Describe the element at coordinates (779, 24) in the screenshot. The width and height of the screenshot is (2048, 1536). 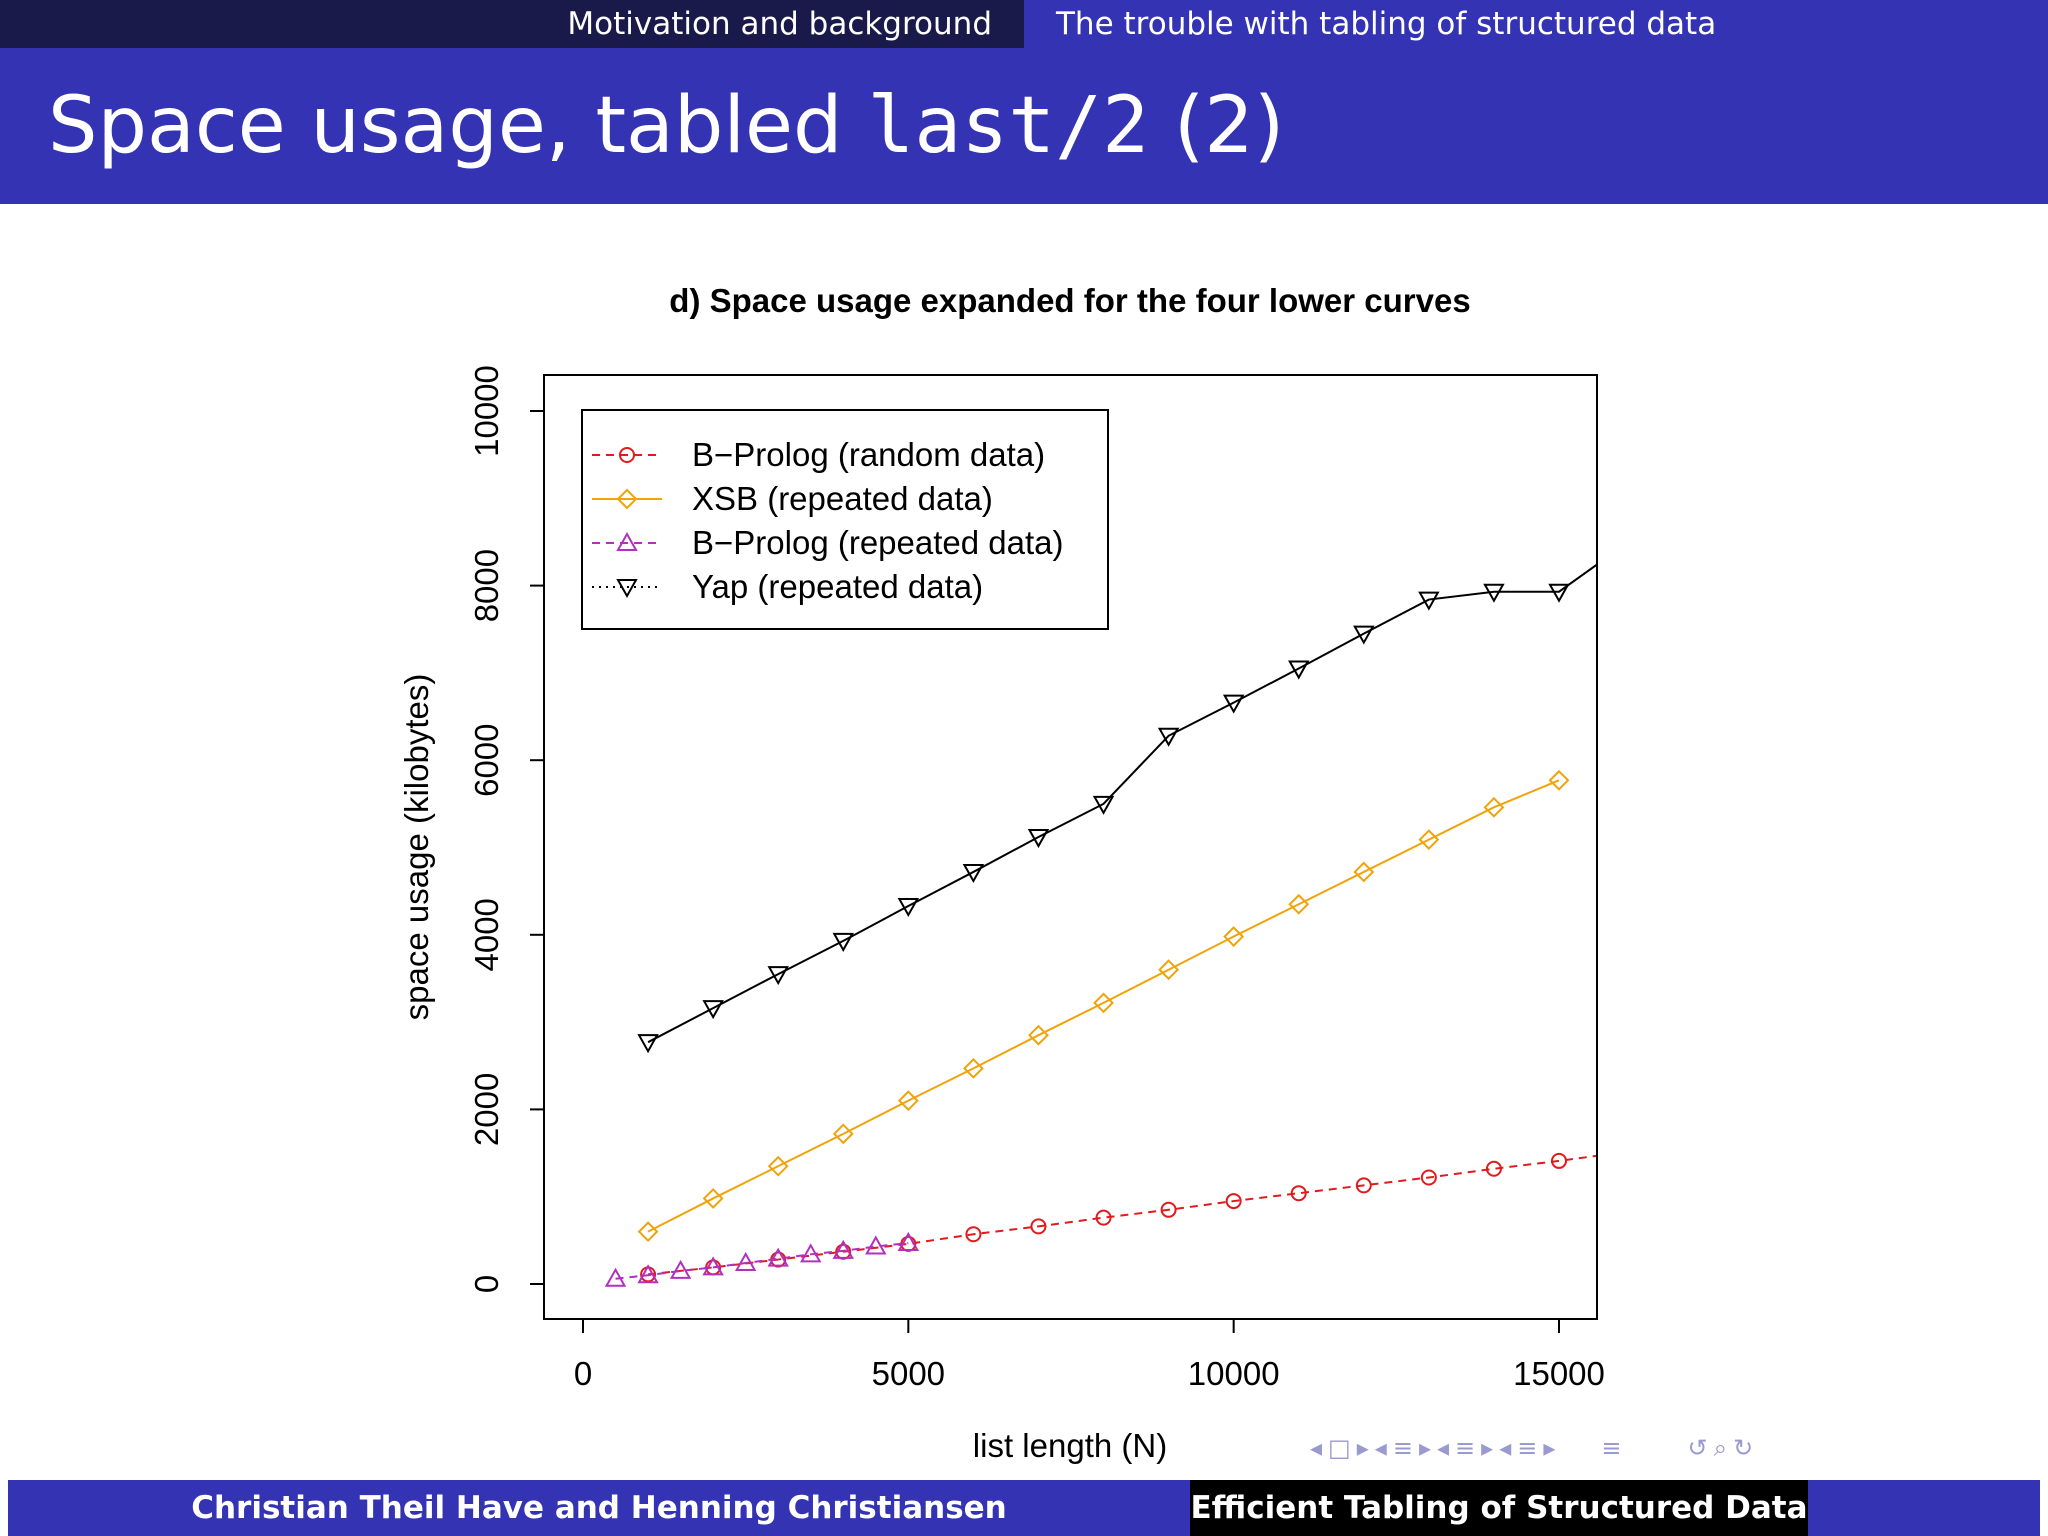
I see `section-left-label: Motivation and background` at that location.